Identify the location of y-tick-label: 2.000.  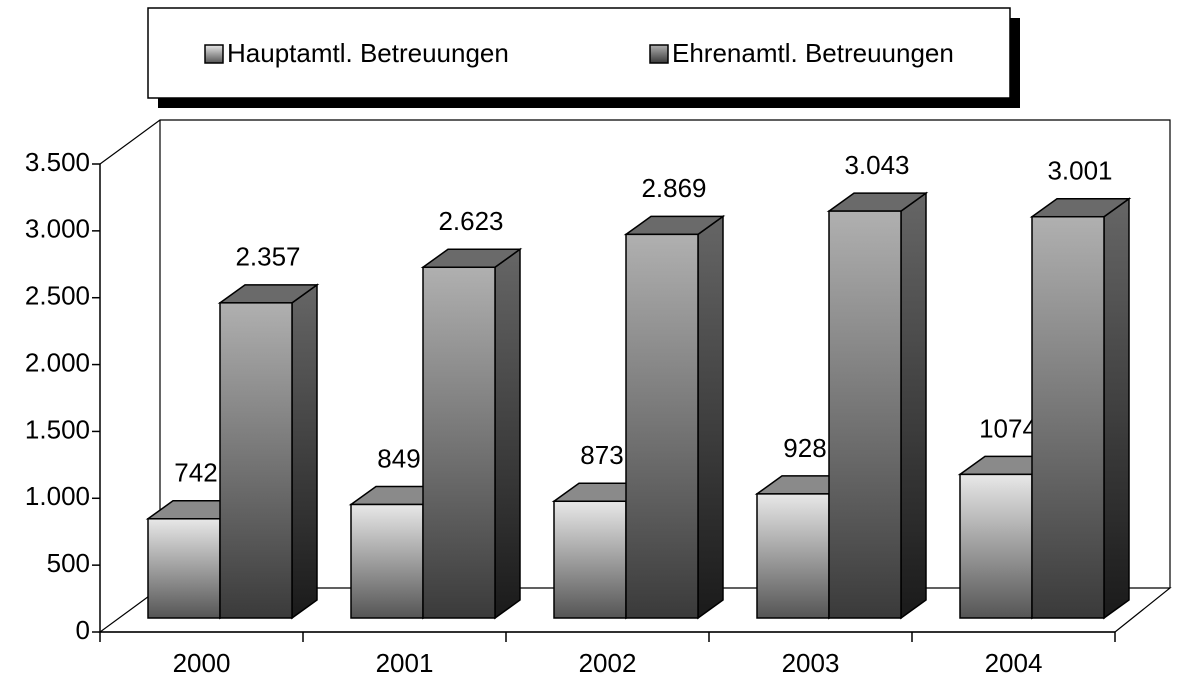
(57, 362).